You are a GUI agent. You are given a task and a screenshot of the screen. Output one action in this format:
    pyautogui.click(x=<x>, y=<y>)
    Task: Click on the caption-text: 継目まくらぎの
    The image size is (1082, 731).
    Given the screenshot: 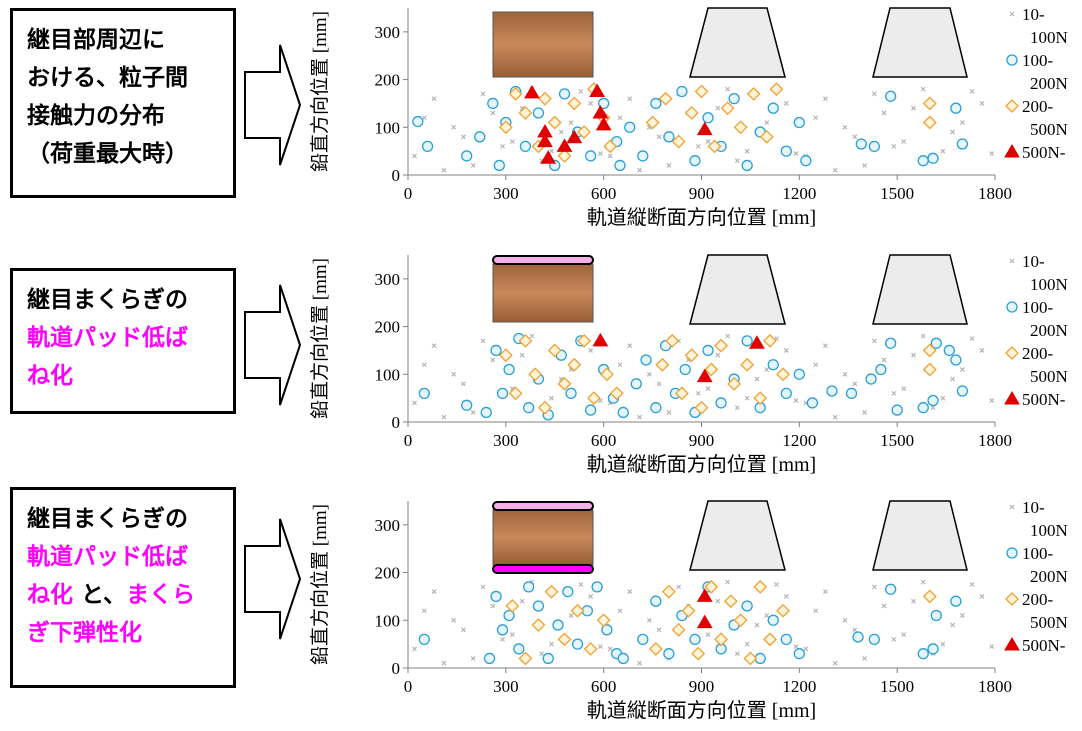 What is the action you would take?
    pyautogui.click(x=107, y=519)
    